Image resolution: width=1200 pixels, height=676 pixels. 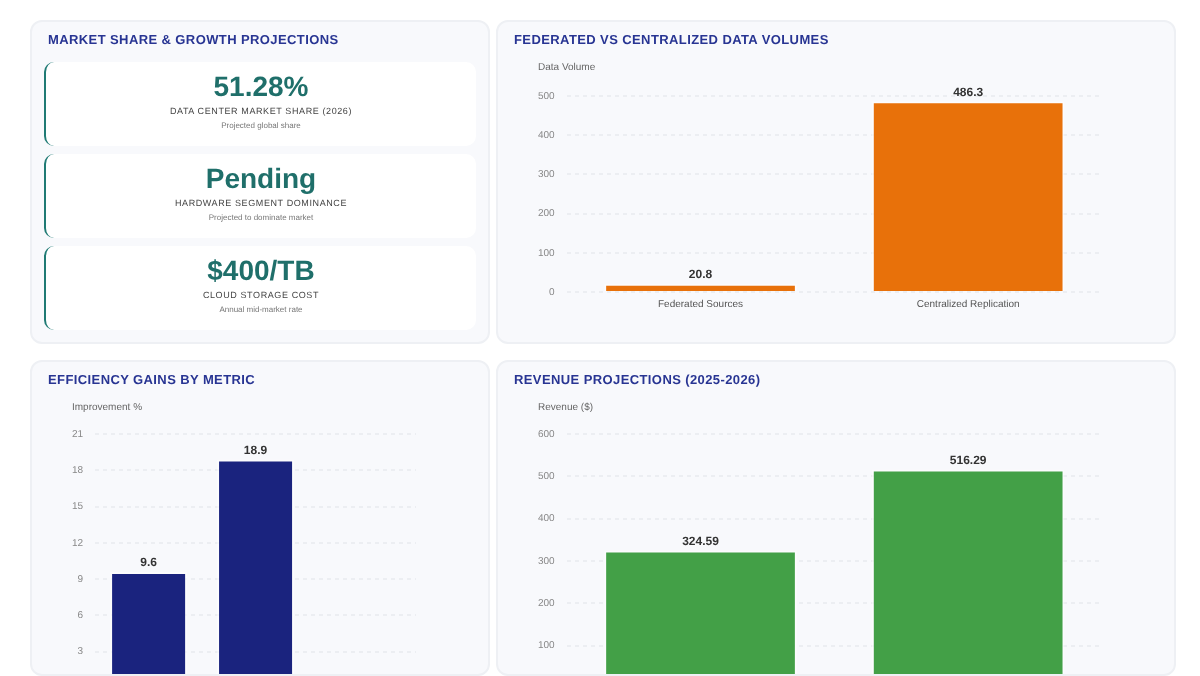 I want to click on text: 51.28%, so click(x=261, y=86).